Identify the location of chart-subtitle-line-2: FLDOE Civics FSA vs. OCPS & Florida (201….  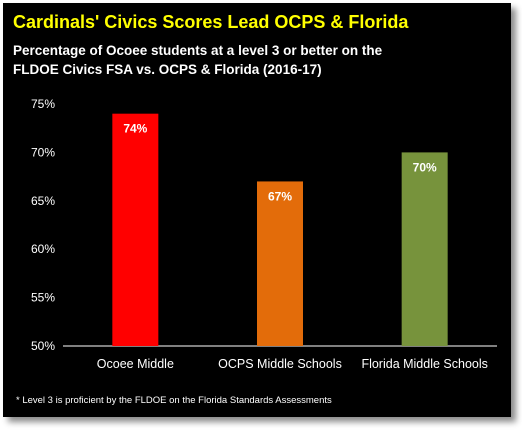
(167, 69).